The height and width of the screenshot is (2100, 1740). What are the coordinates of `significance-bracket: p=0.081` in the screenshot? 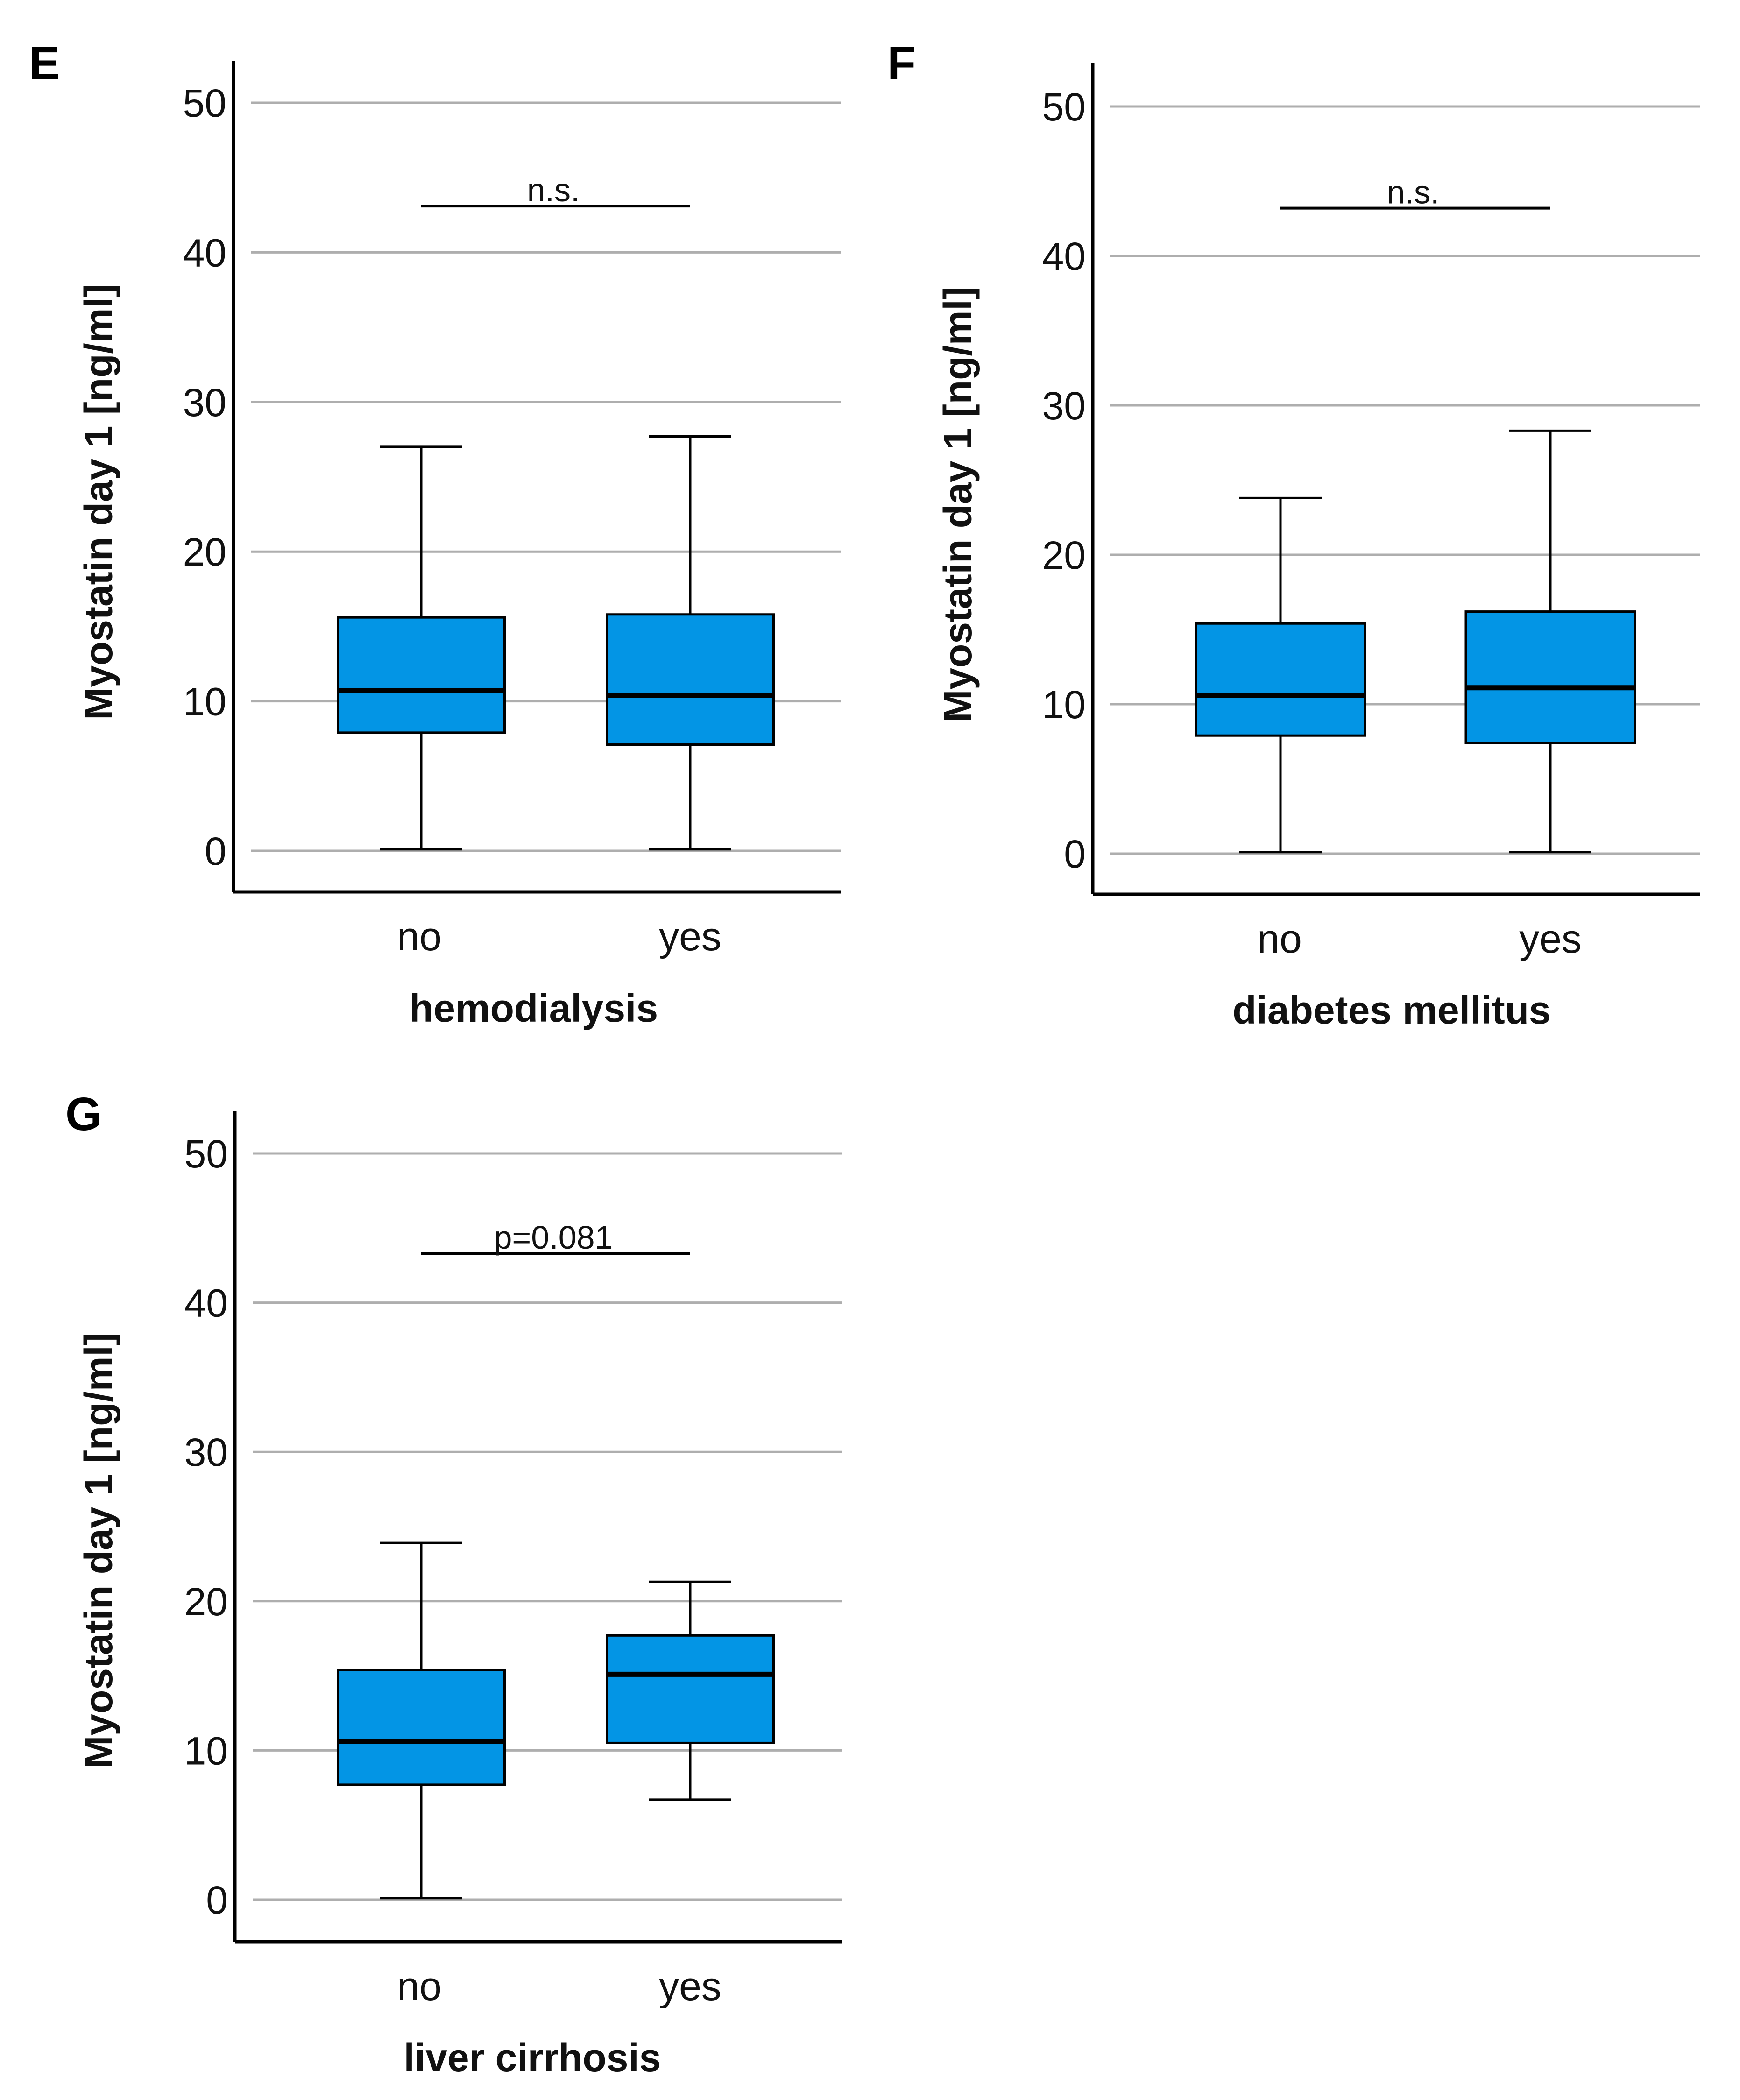 It's located at (556, 1237).